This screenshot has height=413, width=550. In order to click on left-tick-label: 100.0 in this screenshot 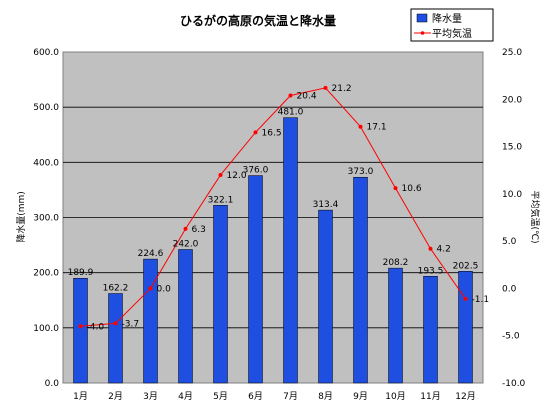, I will do `click(46, 329)`.